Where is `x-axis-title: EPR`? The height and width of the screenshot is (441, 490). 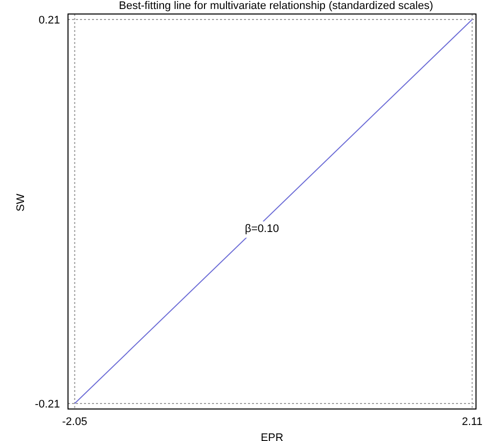
x-axis-title: EPR is located at coordinates (272, 436).